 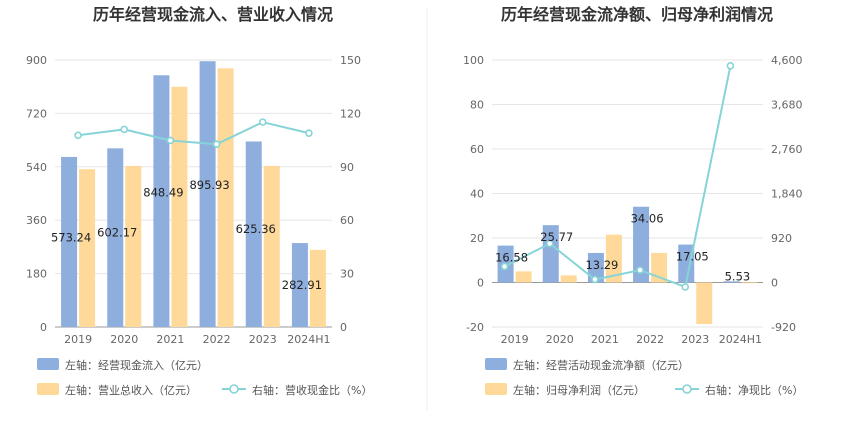 I want to click on left-axis-tick: 360, so click(x=36, y=220).